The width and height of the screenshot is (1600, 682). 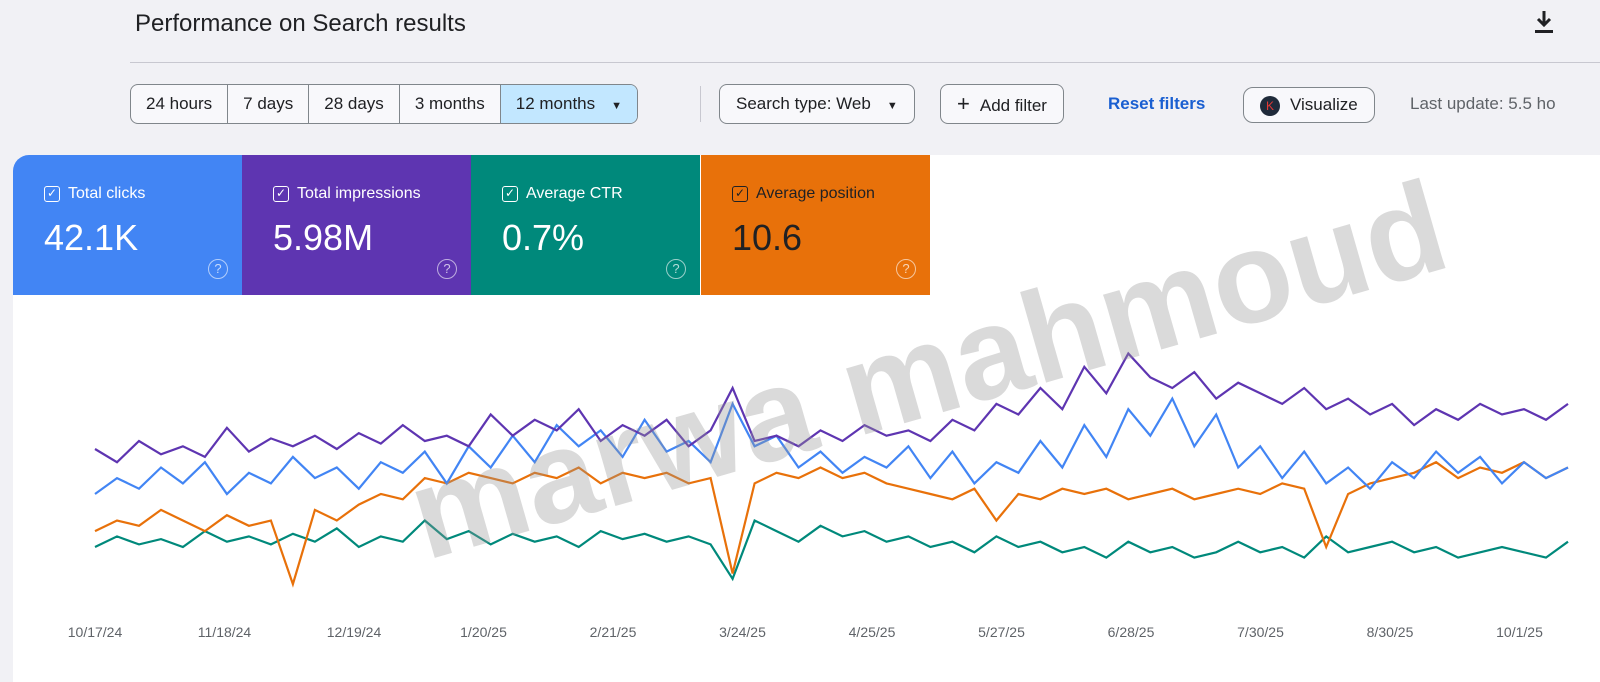 What do you see at coordinates (1131, 632) in the screenshot?
I see `x-tick-label: 6/28/25` at bounding box center [1131, 632].